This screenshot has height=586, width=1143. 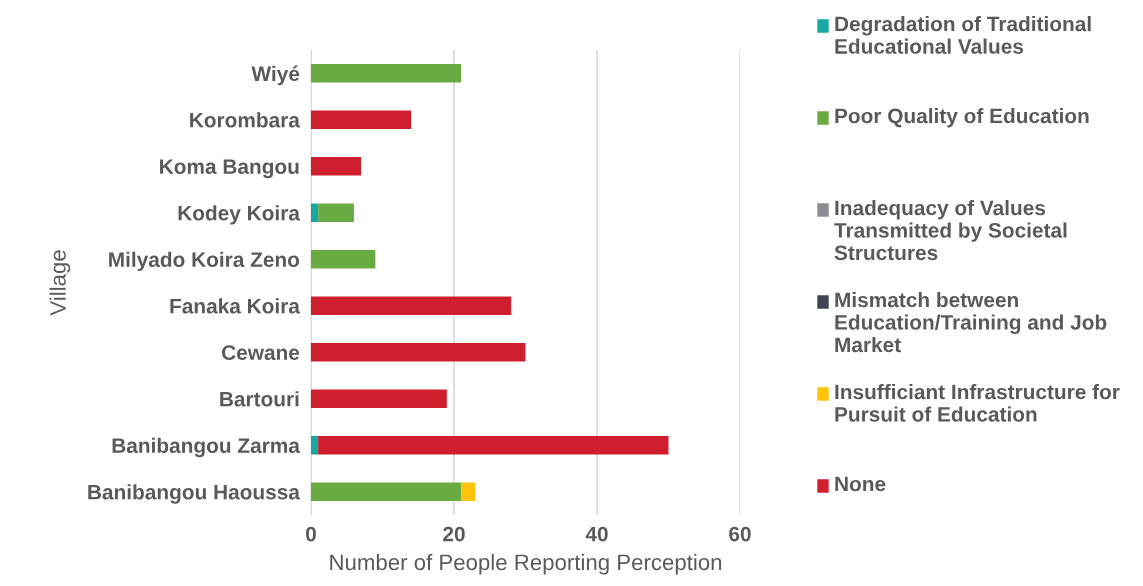 What do you see at coordinates (526, 564) in the screenshot?
I see `x-axis-title: Number of People Reporting Perception` at bounding box center [526, 564].